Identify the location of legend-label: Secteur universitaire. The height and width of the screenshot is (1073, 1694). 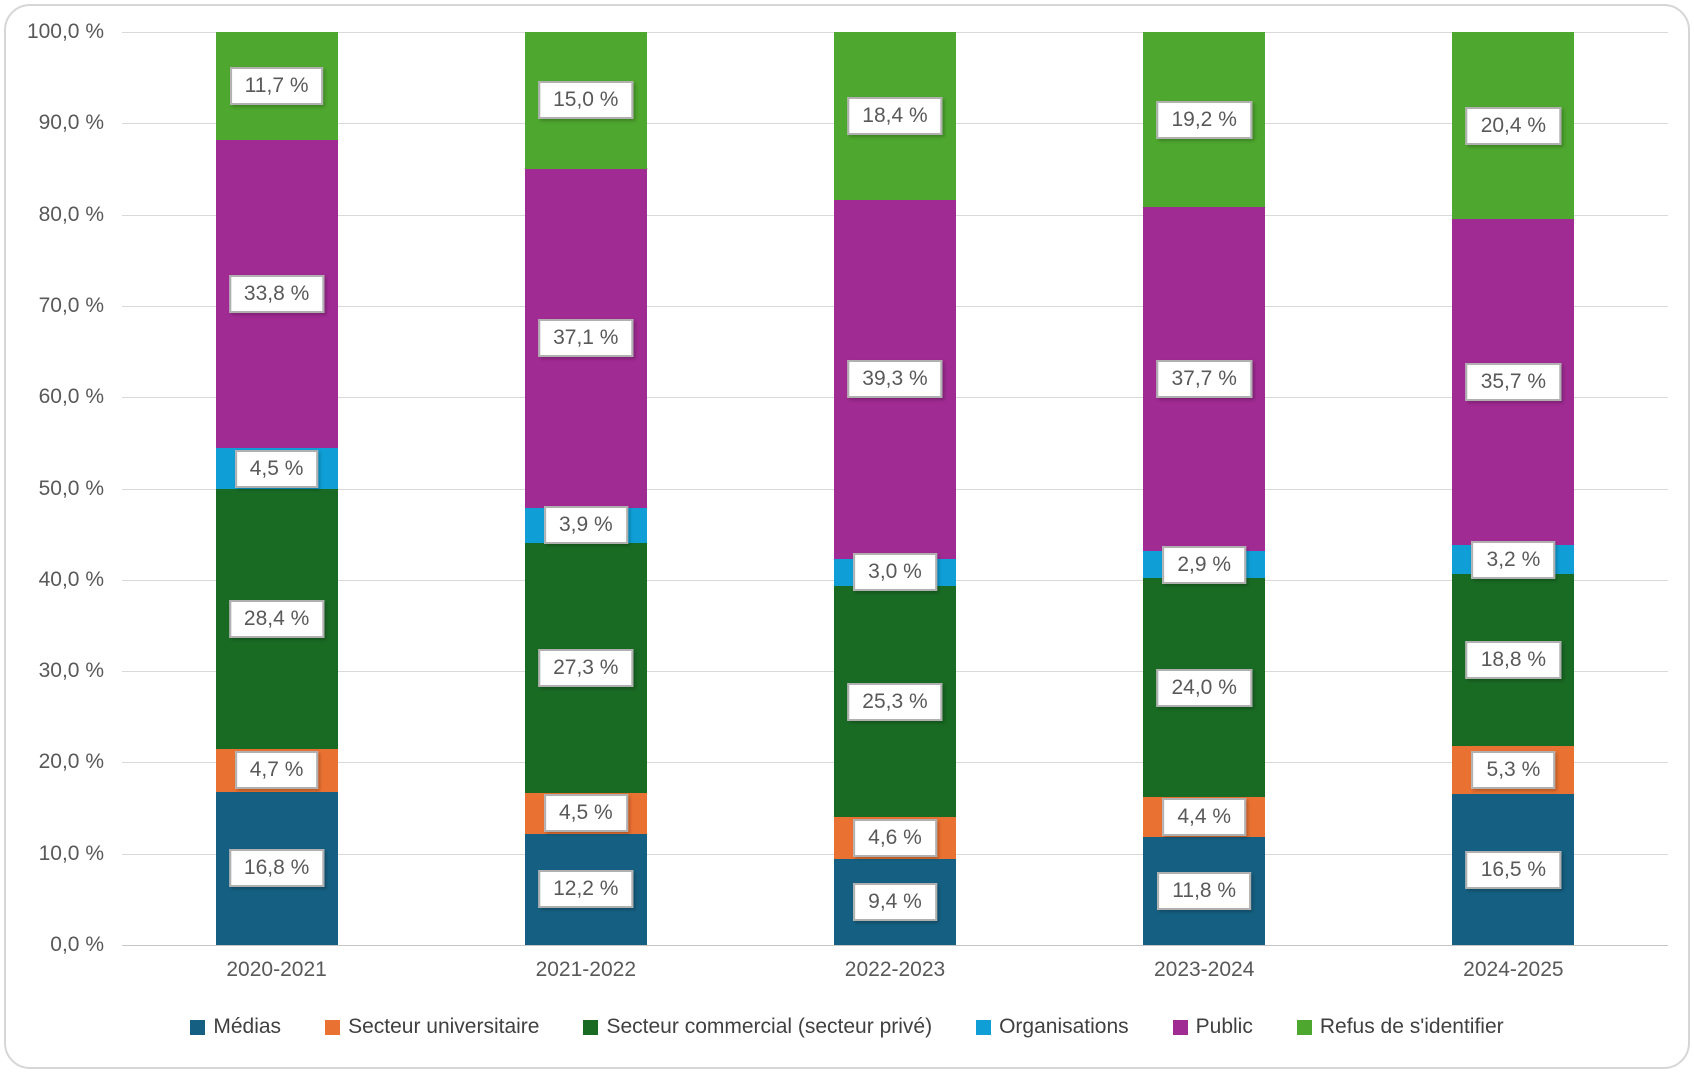
(444, 1026).